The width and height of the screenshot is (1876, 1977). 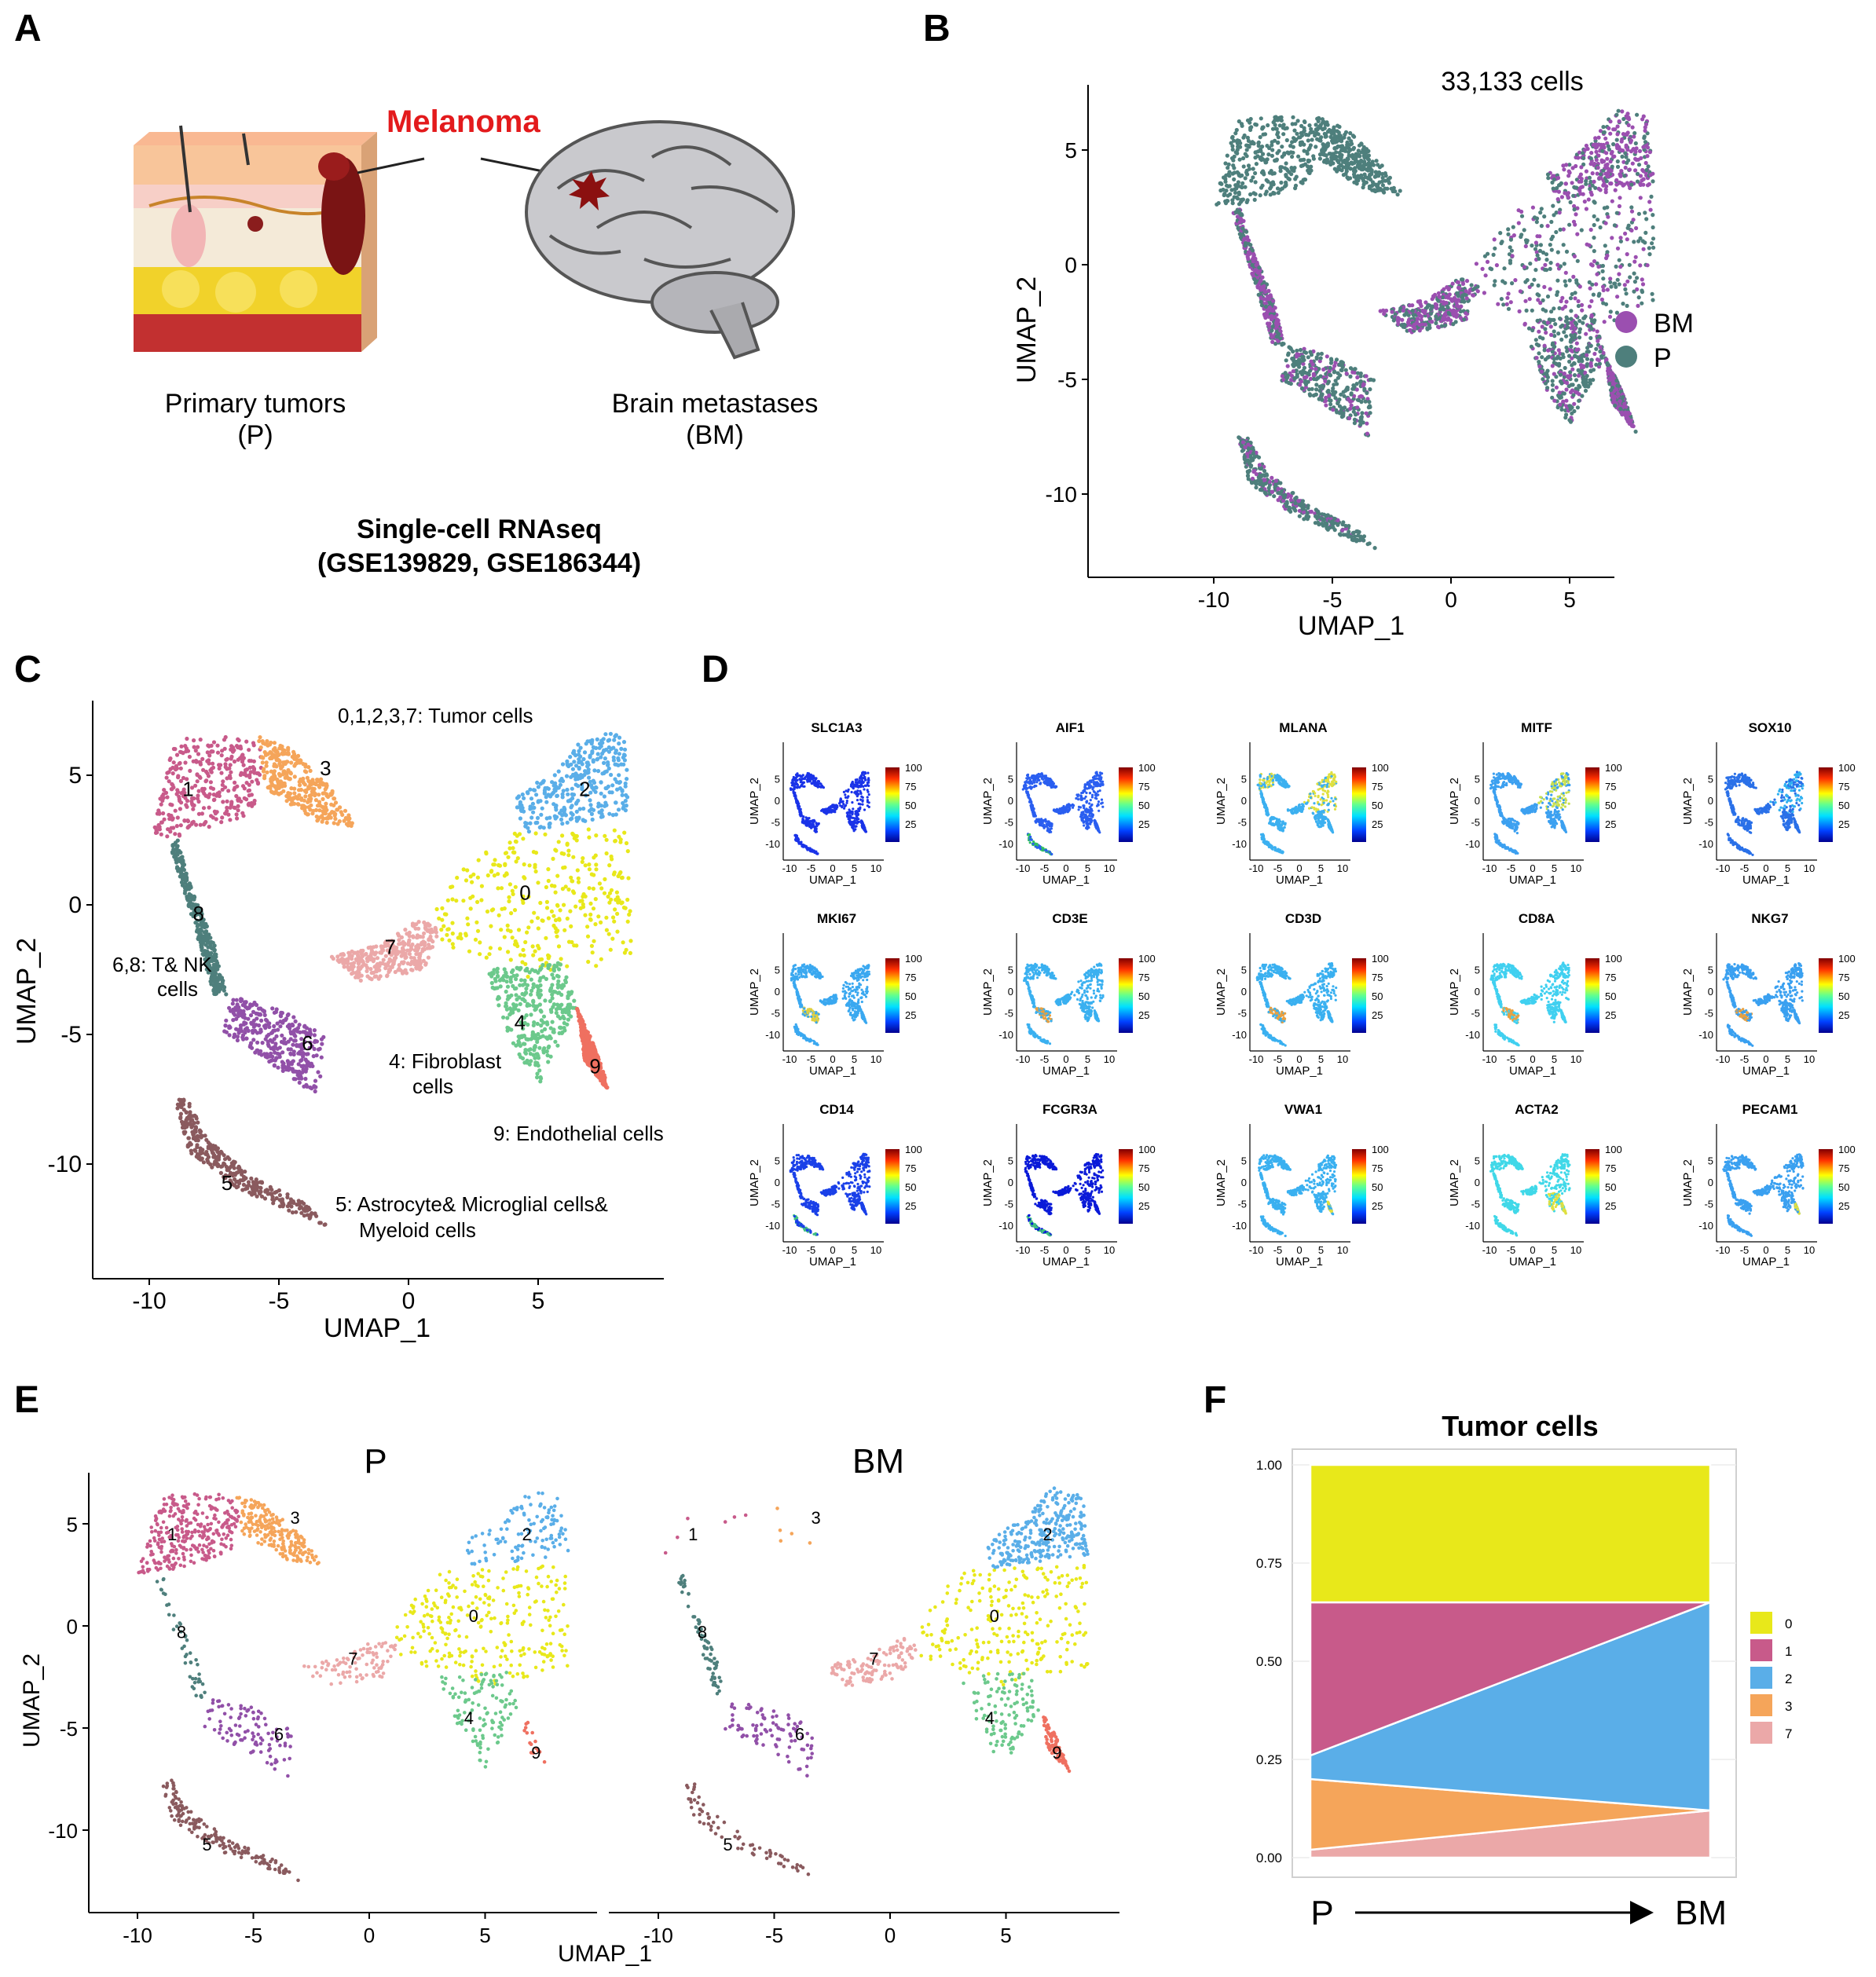 I want to click on cell-count: 33,133 cells, so click(x=1512, y=82).